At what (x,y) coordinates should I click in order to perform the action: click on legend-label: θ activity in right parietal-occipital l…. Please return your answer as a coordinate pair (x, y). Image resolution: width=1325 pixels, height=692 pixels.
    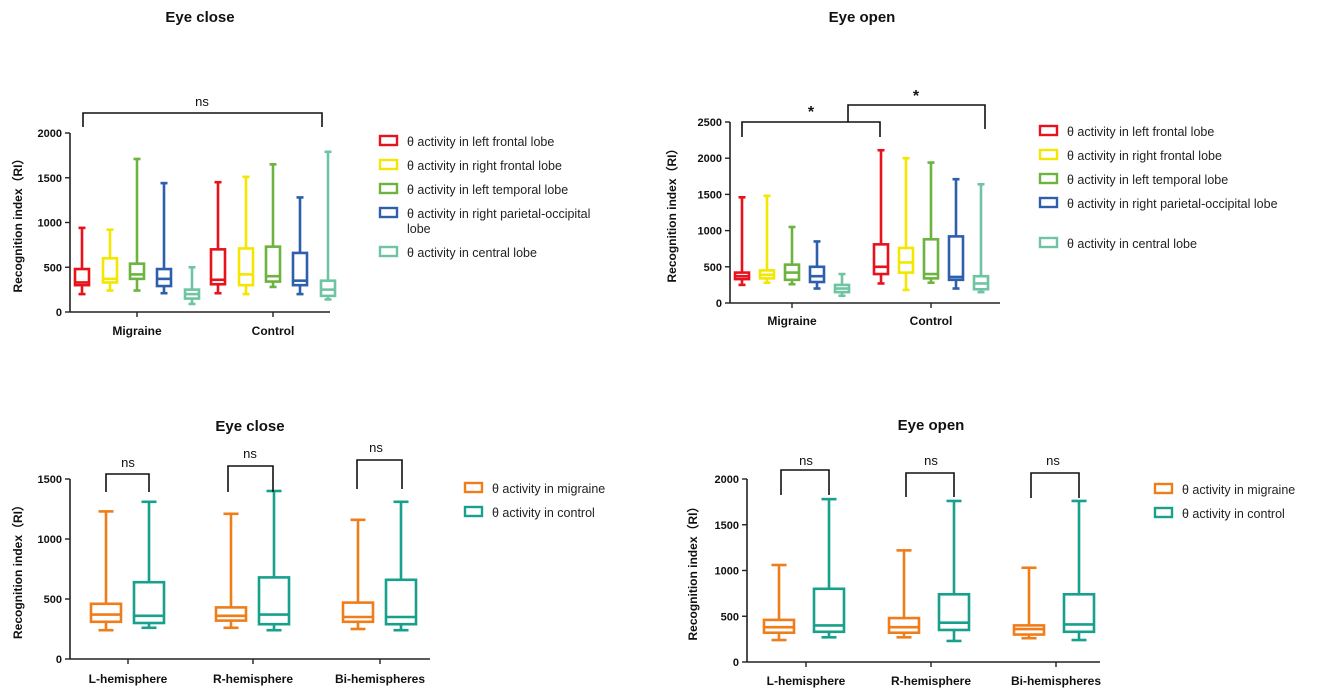
    Looking at the image, I should click on (1172, 204).